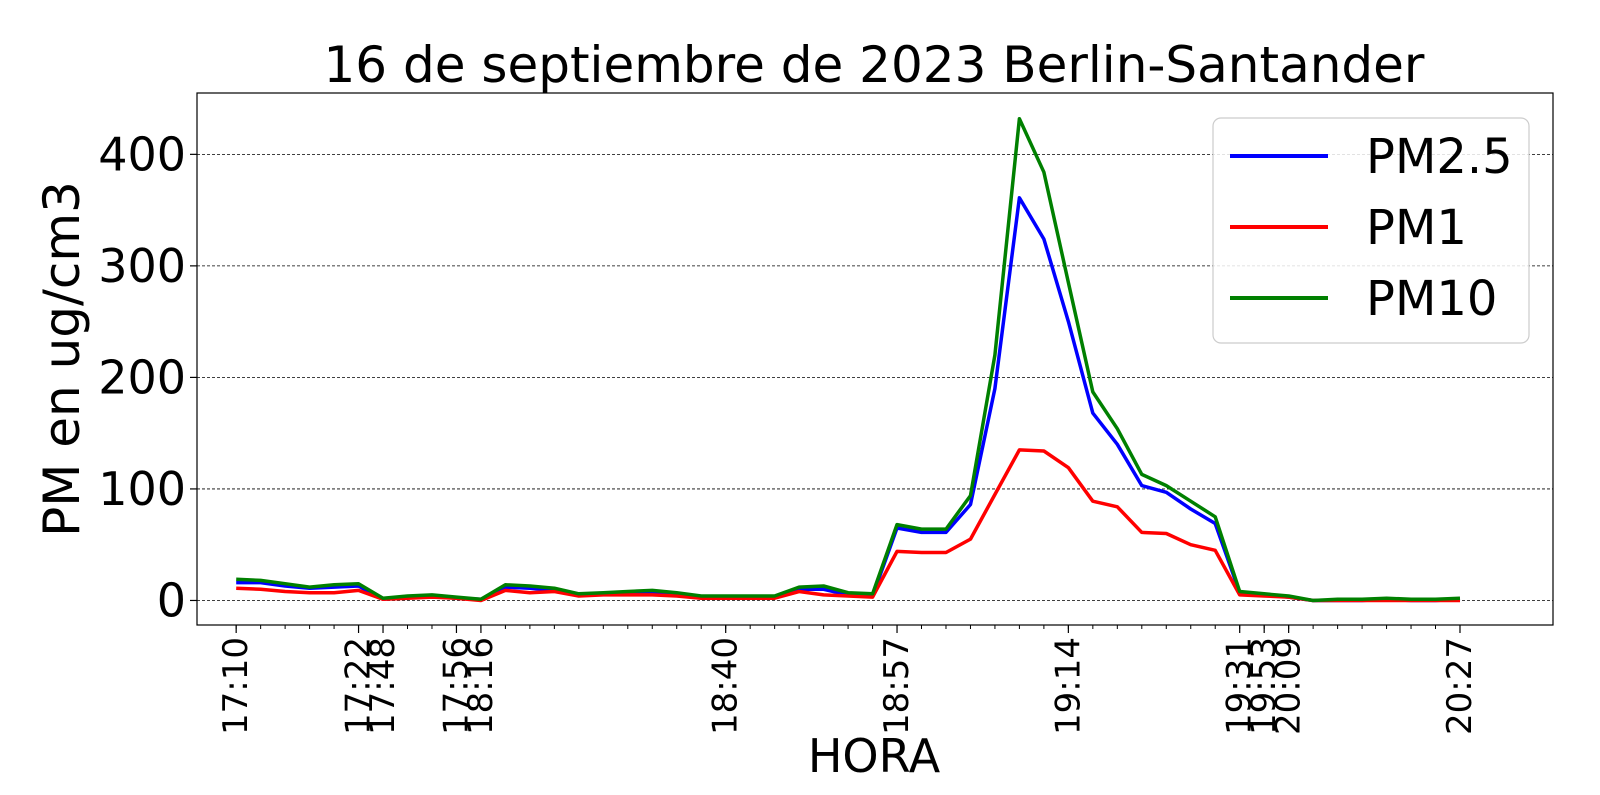 The image size is (1600, 795). Describe the element at coordinates (142, 489) in the screenshot. I see `y-tick-label: 100` at that location.